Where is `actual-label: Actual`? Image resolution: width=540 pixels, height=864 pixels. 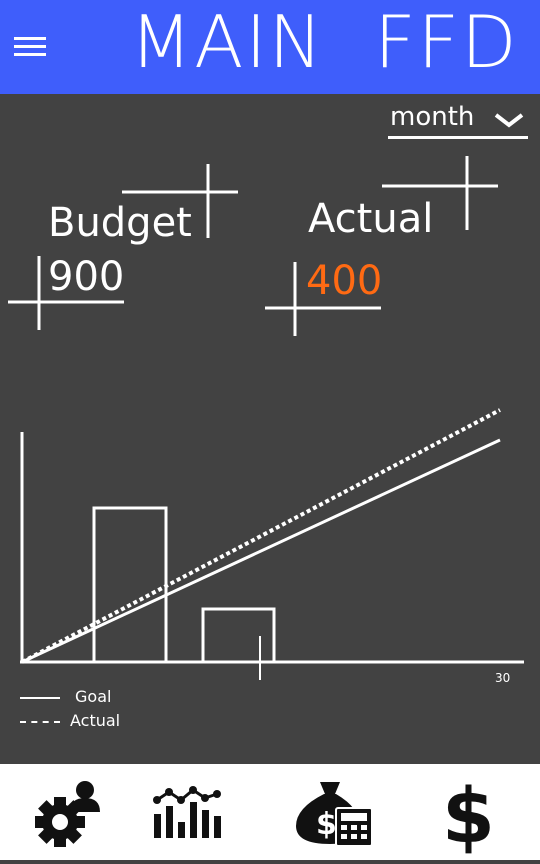
actual-label: Actual is located at coordinates (371, 219).